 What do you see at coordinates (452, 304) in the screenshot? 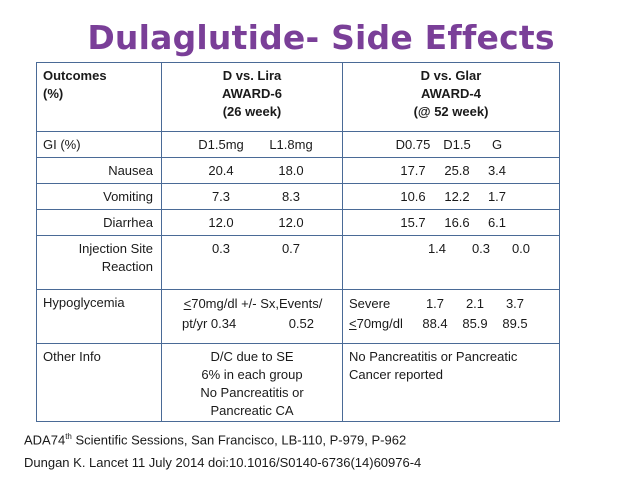
I see `hypo-glar-severe-line: Severe 1.7 2.1 3.7` at bounding box center [452, 304].